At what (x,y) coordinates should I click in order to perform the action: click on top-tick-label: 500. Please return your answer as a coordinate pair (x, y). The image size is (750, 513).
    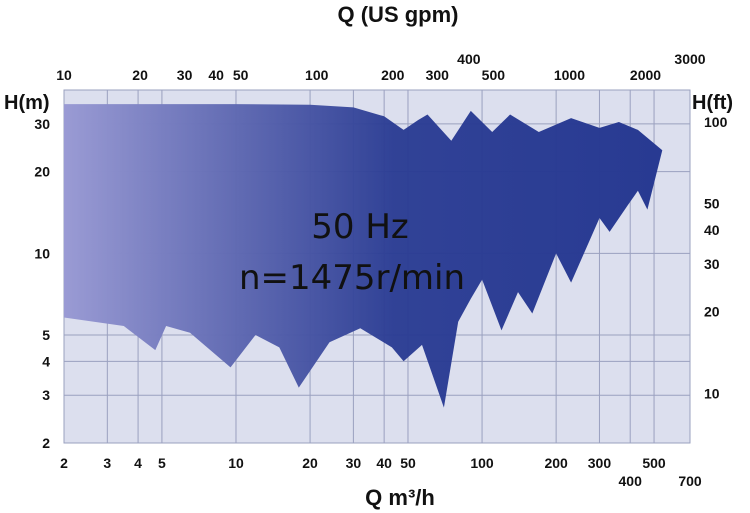
    Looking at the image, I should click on (494, 75).